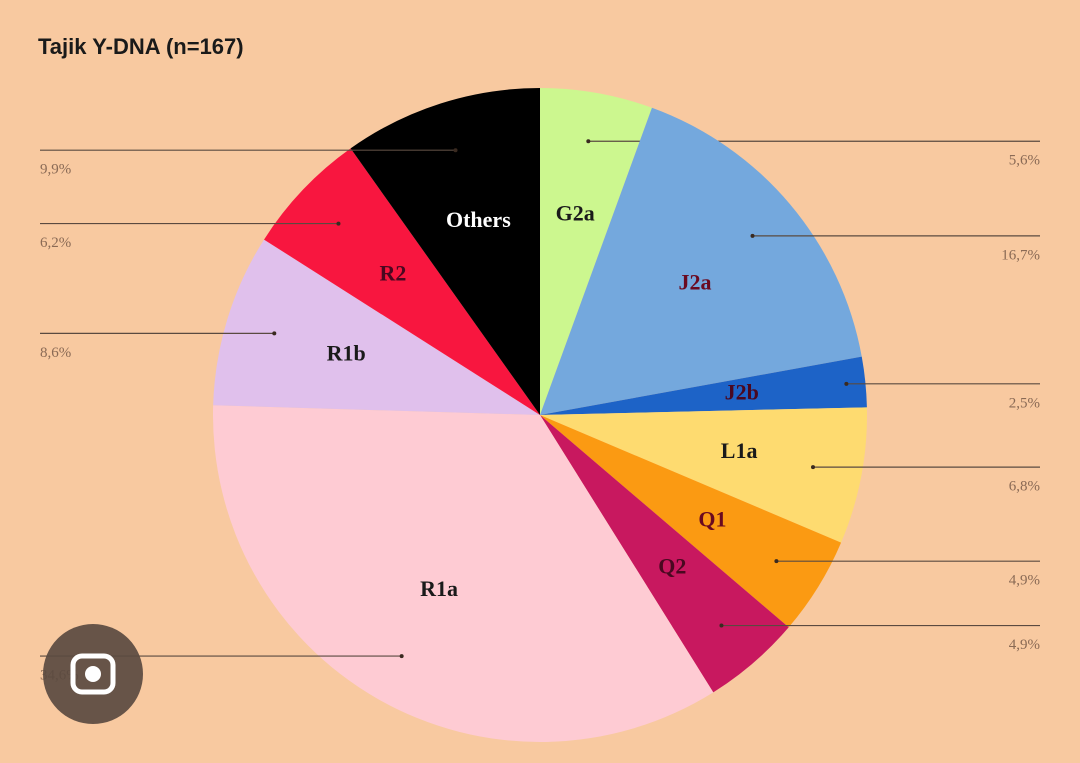 The height and width of the screenshot is (763, 1080). I want to click on value-label: 5,6%, so click(1024, 161).